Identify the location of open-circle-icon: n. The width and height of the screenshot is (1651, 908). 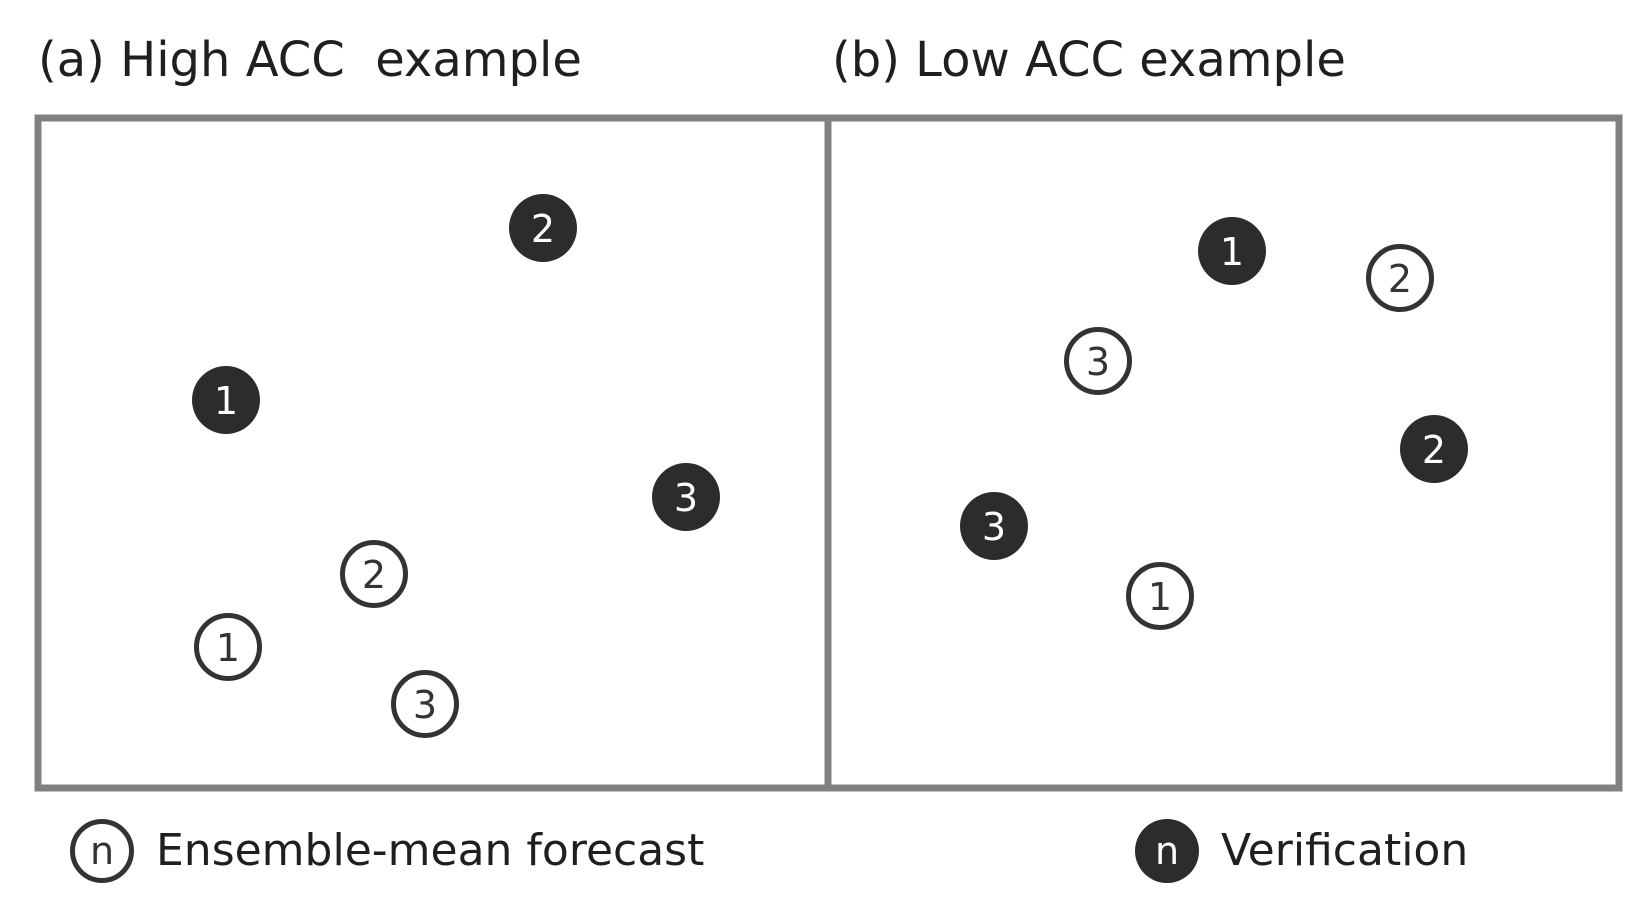
(102, 851).